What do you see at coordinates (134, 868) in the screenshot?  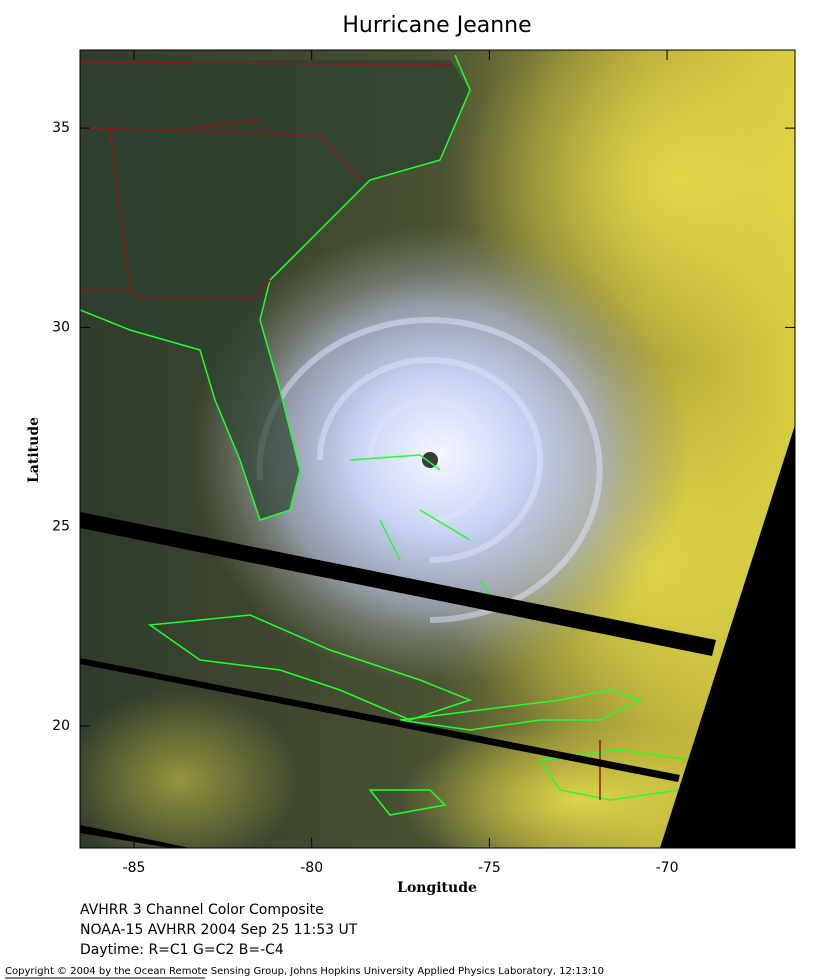 I see `x-tick-label: -85` at bounding box center [134, 868].